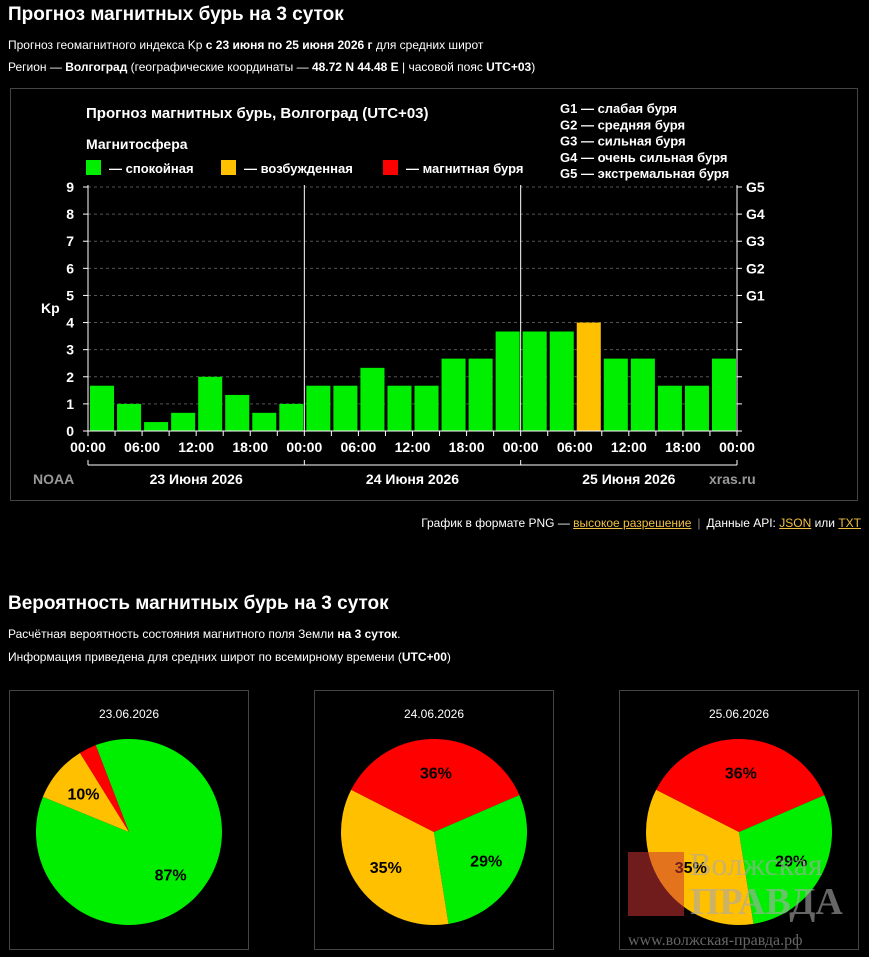 Image resolution: width=869 pixels, height=957 pixels. What do you see at coordinates (96, 67) in the screenshot?
I see `region-name: Волгоград` at bounding box center [96, 67].